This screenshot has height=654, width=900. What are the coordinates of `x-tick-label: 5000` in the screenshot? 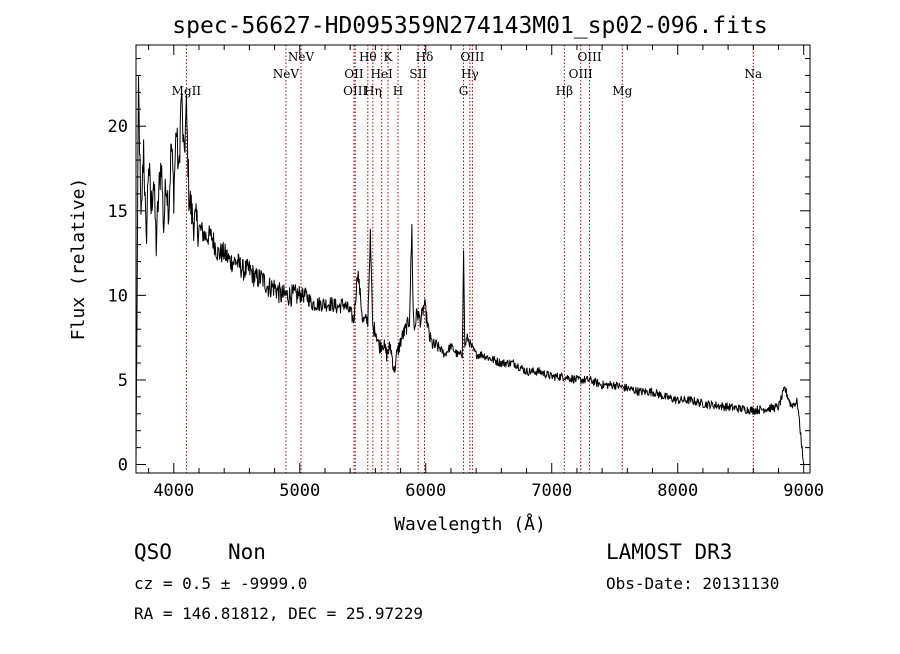 It's located at (299, 491).